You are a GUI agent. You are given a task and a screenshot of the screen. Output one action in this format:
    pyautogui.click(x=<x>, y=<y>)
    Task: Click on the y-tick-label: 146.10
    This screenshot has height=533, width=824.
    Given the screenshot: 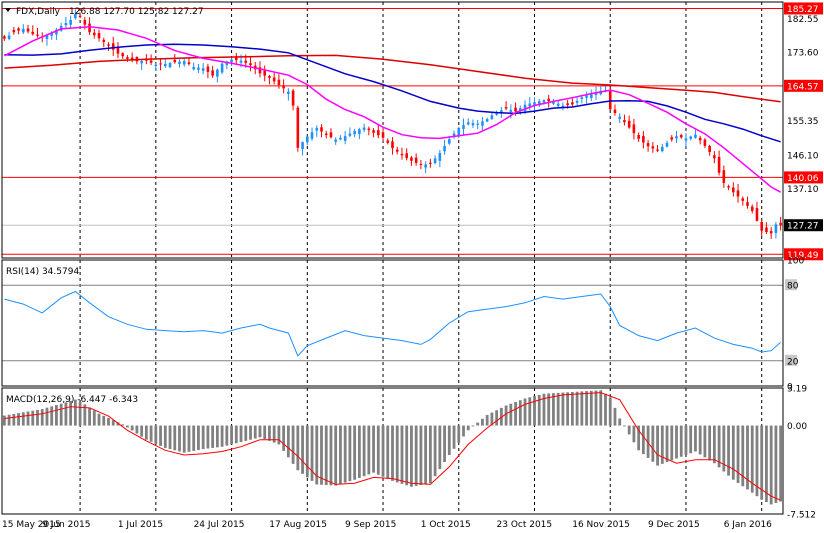 What is the action you would take?
    pyautogui.click(x=803, y=156)
    